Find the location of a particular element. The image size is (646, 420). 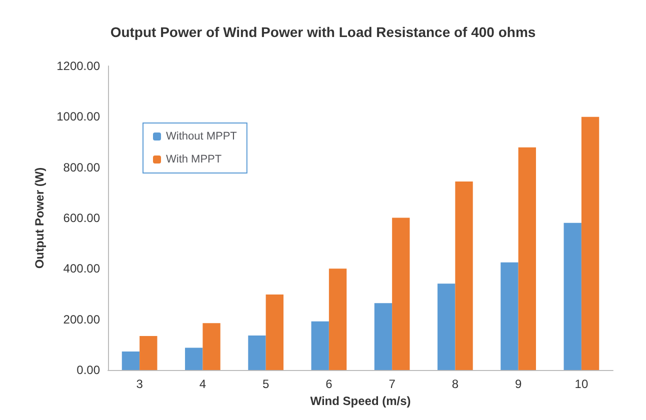

legend-label: Without MPPT is located at coordinates (202, 136).